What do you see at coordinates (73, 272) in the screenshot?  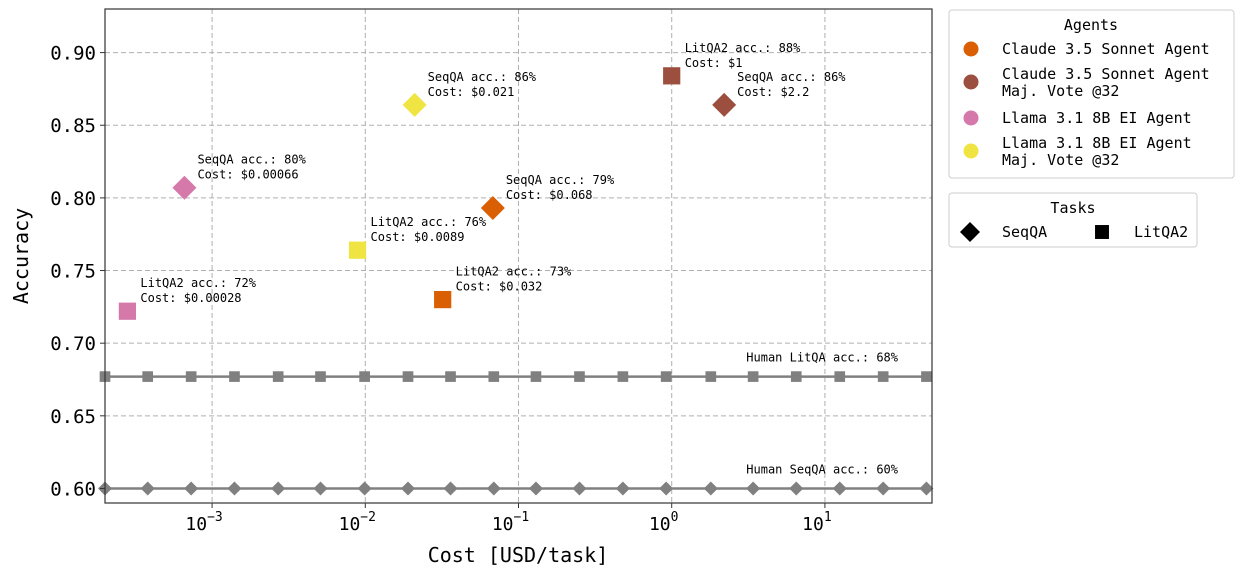 I see `y-tick-label: 0.75` at bounding box center [73, 272].